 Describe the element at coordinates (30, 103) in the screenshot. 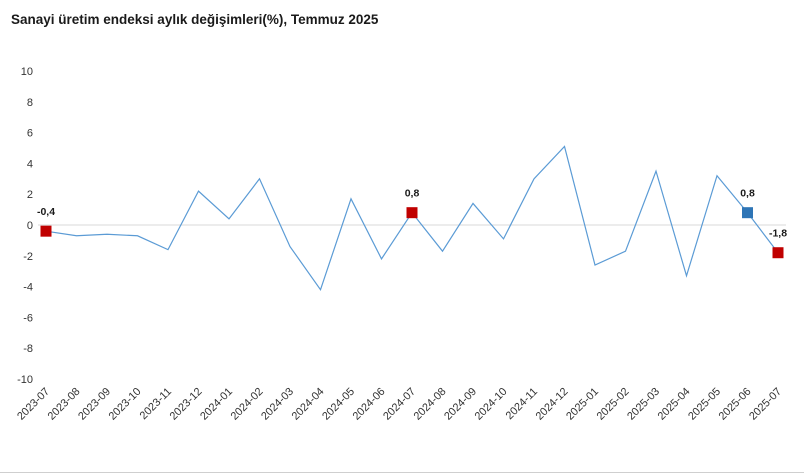

I see `y-tick-label: 8` at that location.